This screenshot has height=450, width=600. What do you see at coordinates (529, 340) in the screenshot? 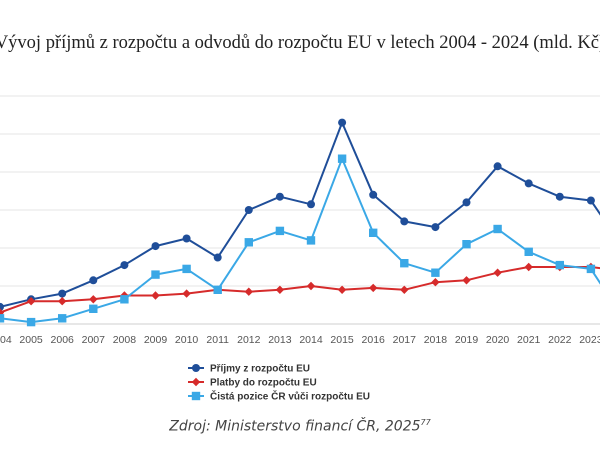
I see `x-tick-label: 2021` at bounding box center [529, 340].